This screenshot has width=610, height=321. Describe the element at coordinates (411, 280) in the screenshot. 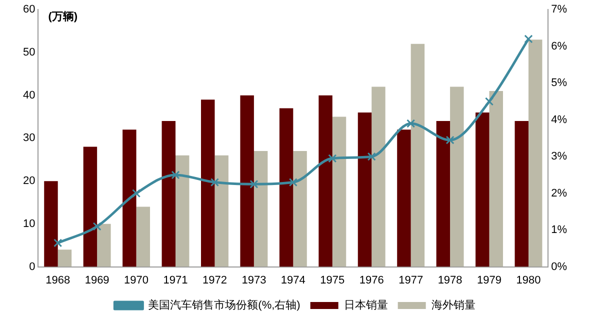

I see `x-tick-label: 1977` at that location.